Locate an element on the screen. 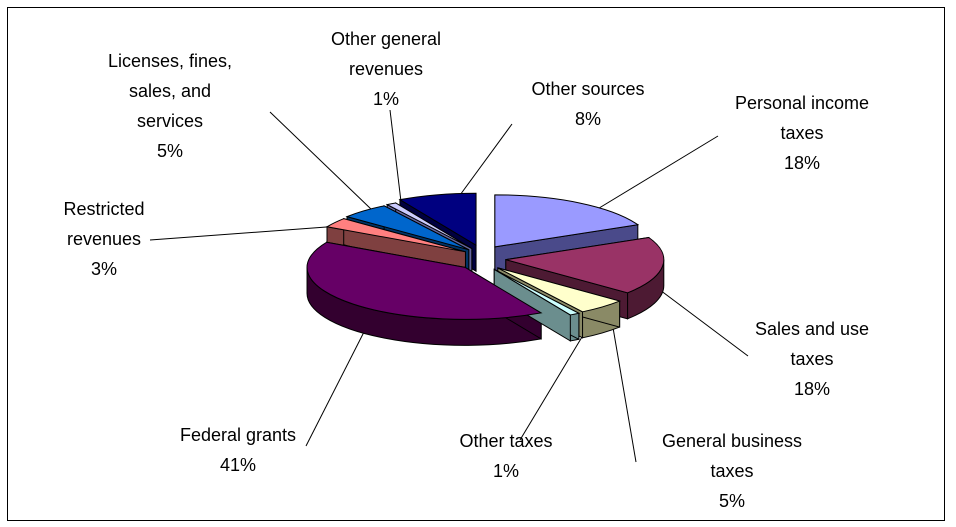 This screenshot has height=527, width=956. pie-slices is located at coordinates (485, 269).